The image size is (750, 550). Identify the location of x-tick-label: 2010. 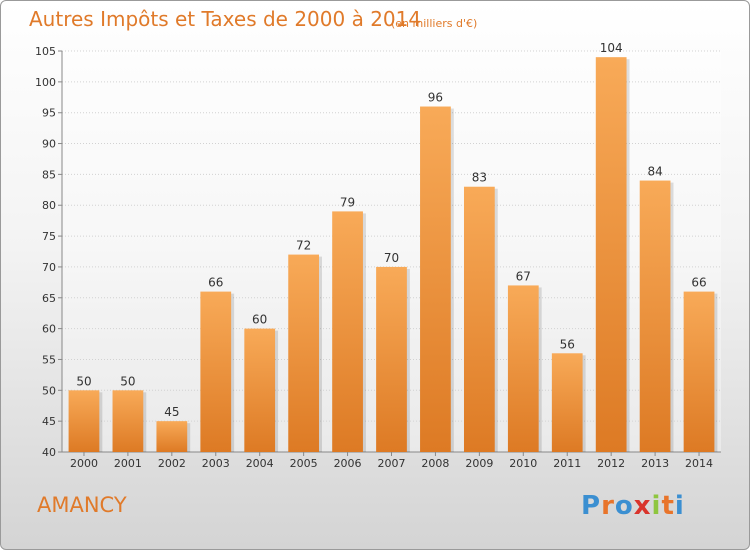
(523, 463).